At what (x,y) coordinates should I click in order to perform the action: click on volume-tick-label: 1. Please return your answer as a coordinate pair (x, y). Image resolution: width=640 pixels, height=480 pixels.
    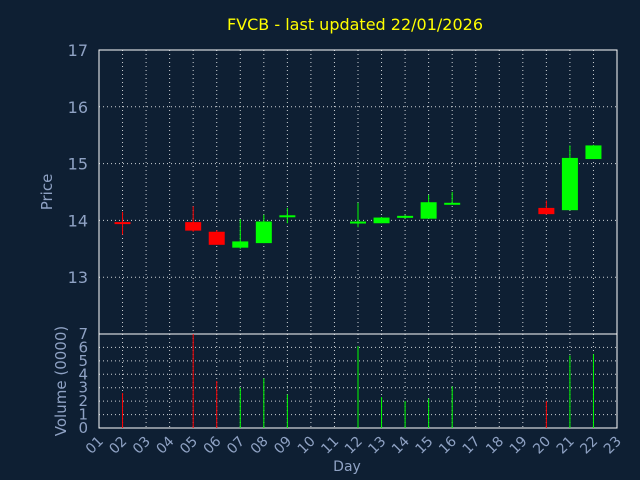
    Looking at the image, I should click on (83, 415).